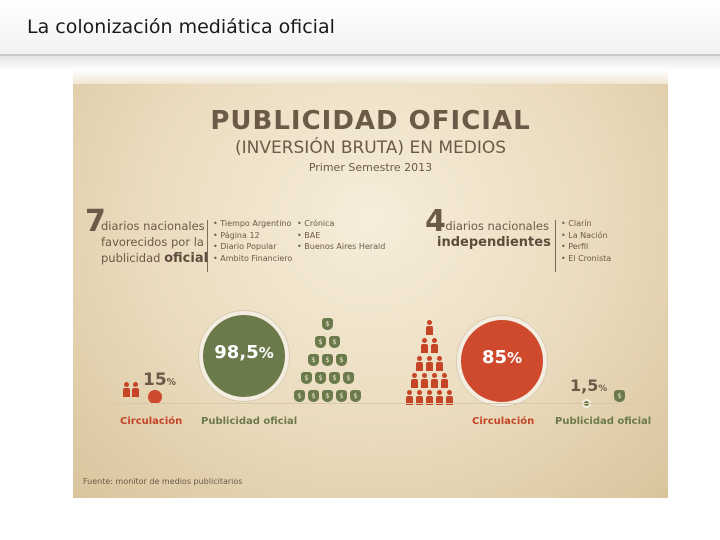  I want to click on independent-circulation-label: Circulación, so click(503, 421).